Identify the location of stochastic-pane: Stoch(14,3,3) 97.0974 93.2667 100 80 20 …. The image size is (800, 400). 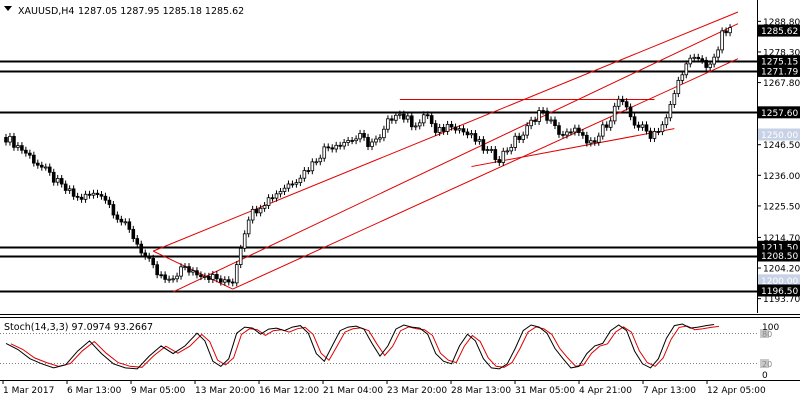
(389, 351).